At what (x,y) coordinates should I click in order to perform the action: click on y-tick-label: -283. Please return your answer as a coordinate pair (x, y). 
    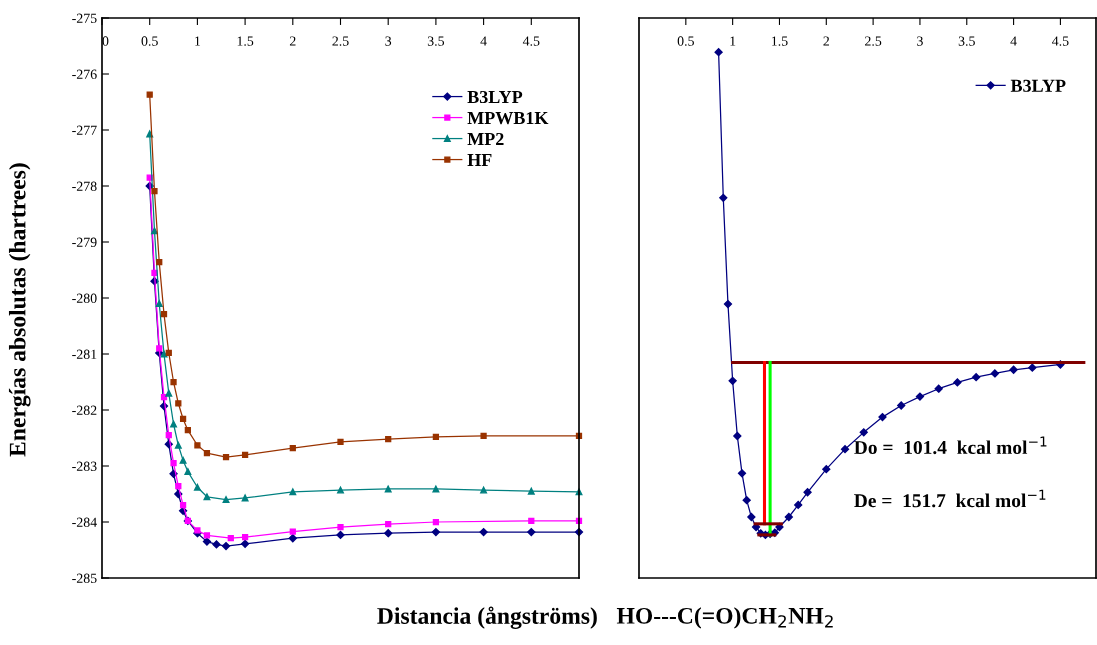
    Looking at the image, I should click on (84, 466).